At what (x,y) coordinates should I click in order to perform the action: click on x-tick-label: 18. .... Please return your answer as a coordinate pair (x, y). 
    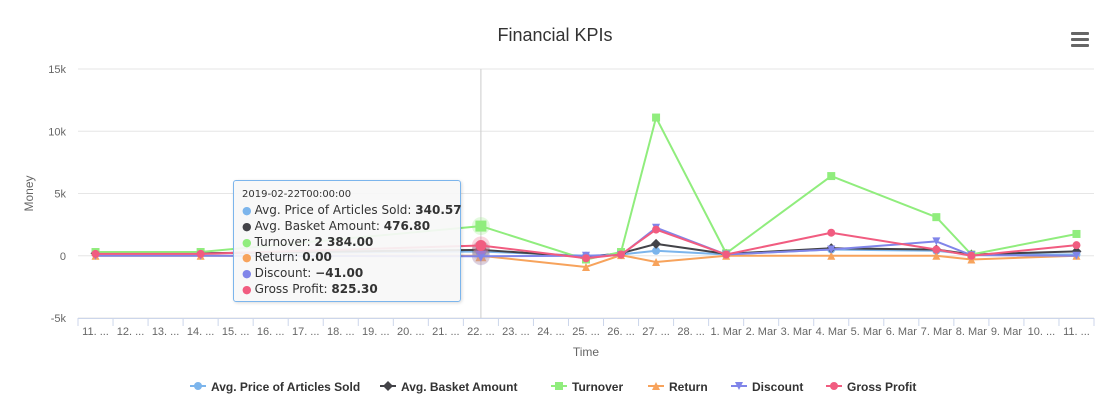
    Looking at the image, I should click on (341, 332).